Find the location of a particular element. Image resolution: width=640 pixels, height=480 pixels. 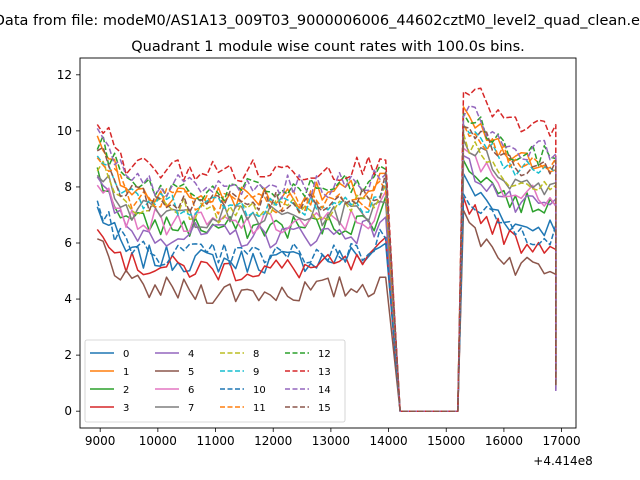

legend-label-13: 13 is located at coordinates (324, 372).